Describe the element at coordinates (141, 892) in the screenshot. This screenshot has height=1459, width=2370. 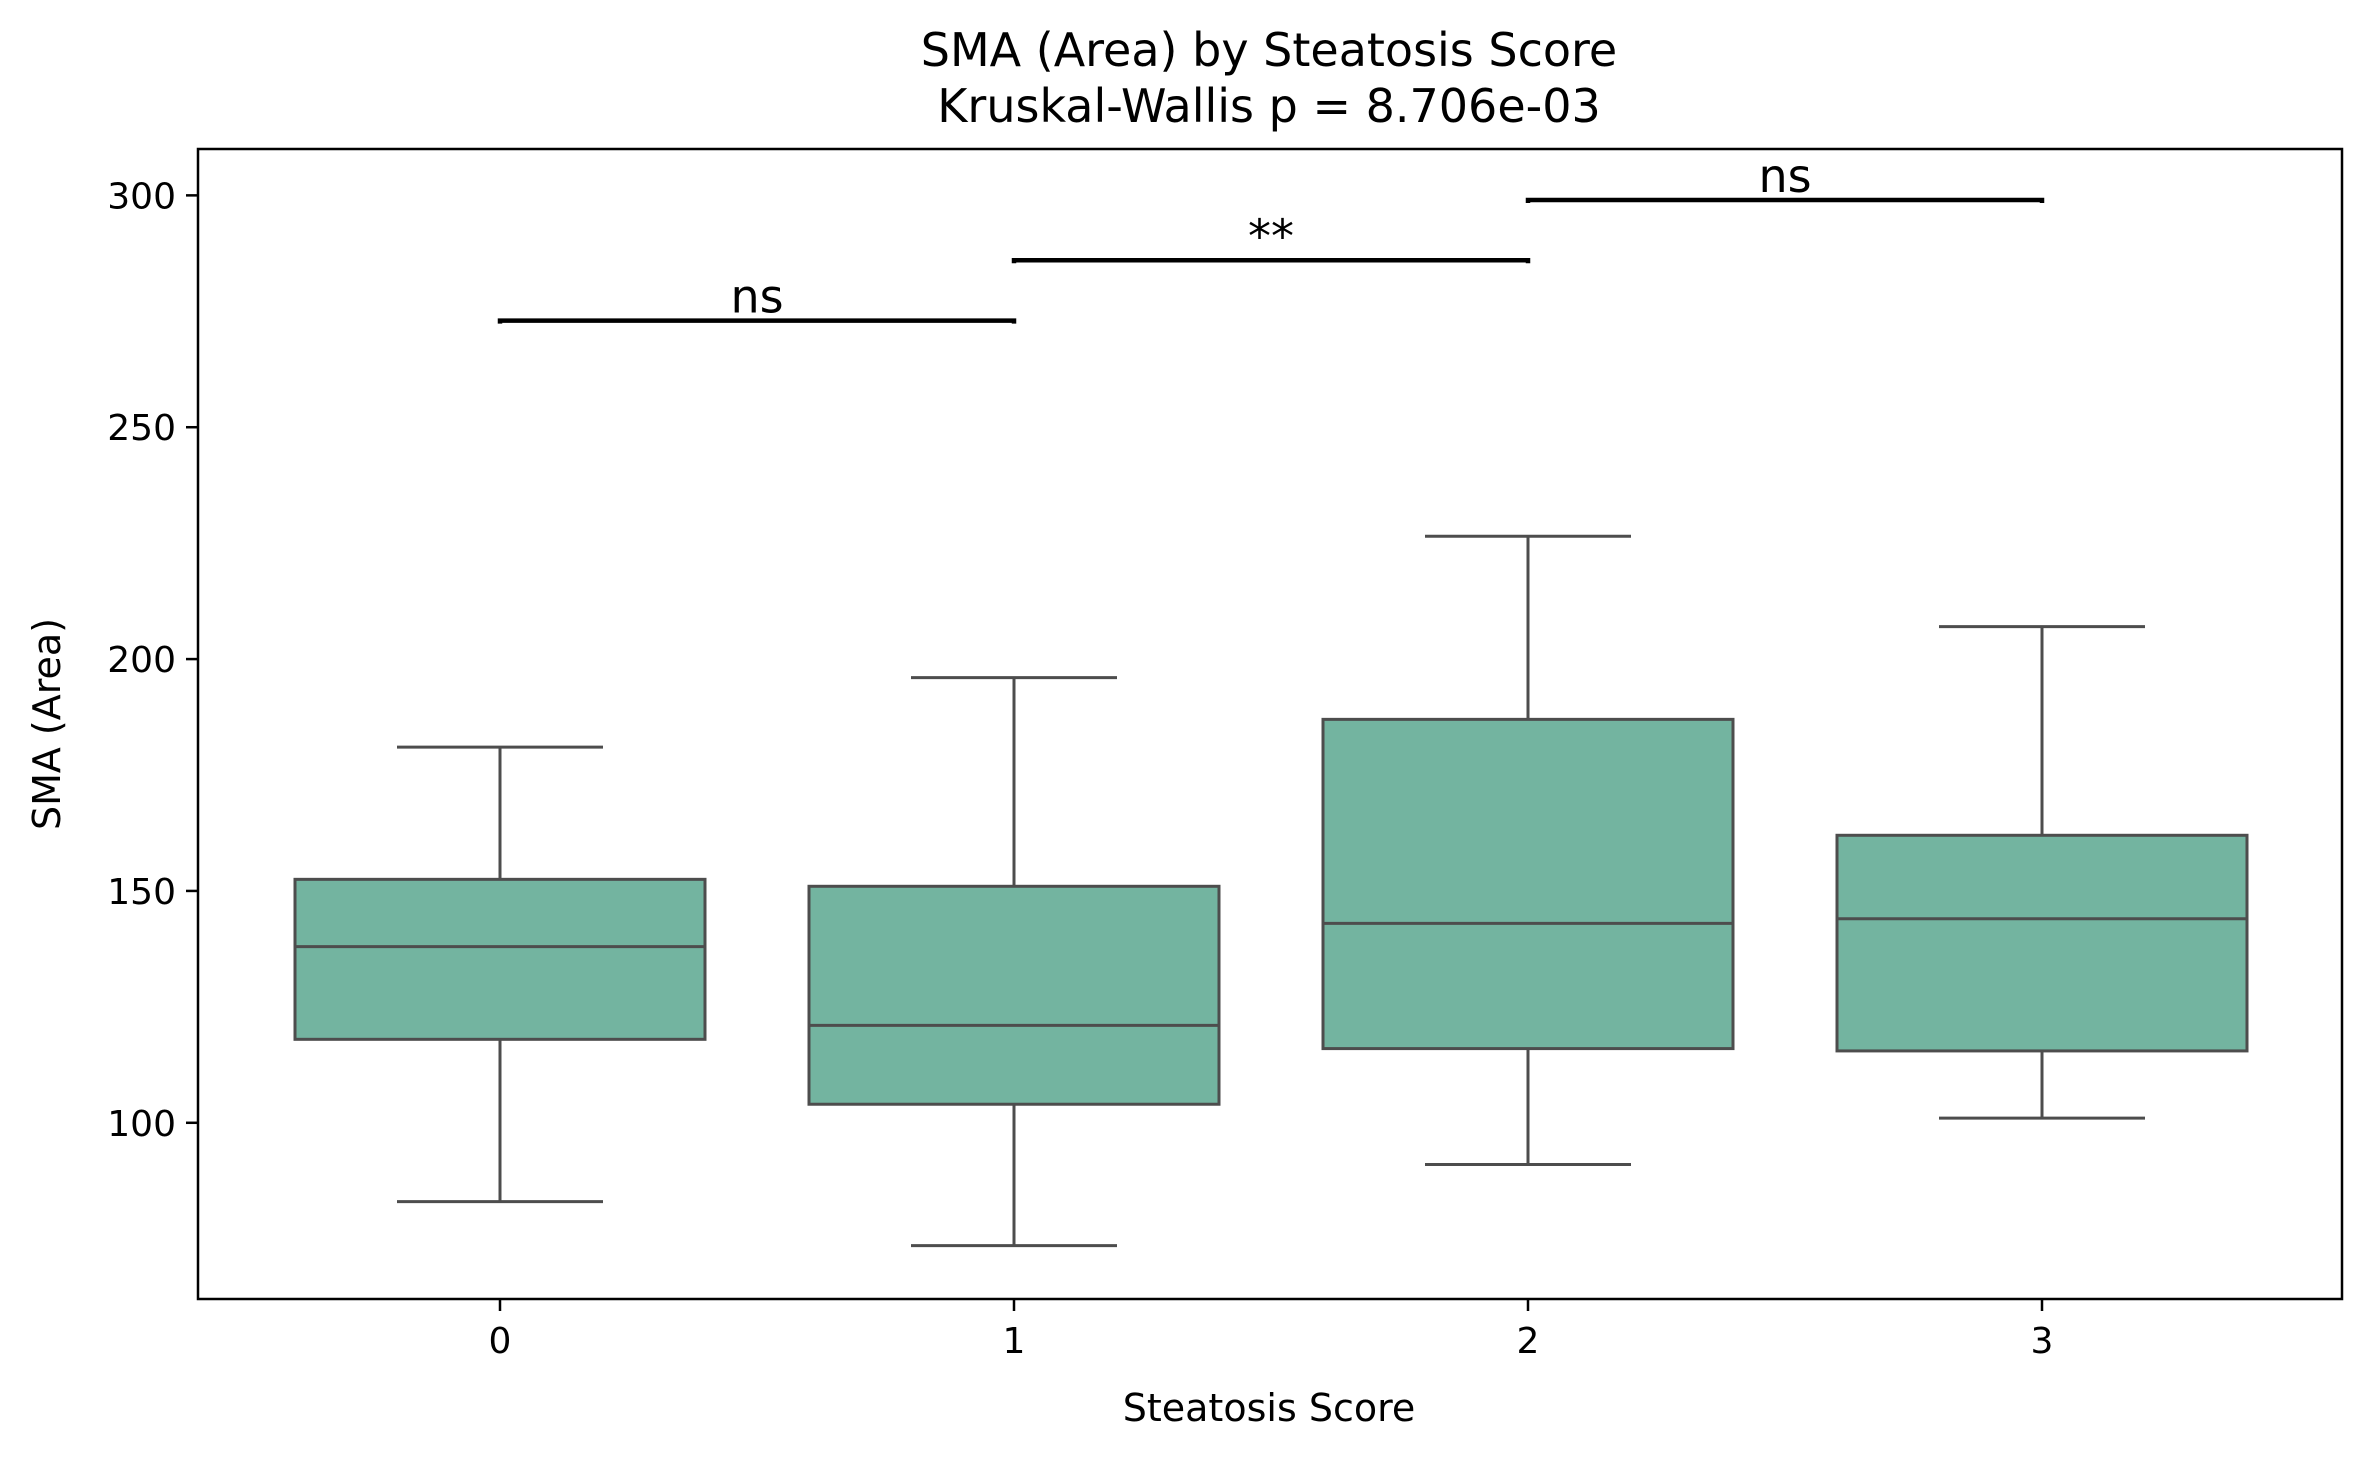
I see `y-tick-label: 150` at that location.